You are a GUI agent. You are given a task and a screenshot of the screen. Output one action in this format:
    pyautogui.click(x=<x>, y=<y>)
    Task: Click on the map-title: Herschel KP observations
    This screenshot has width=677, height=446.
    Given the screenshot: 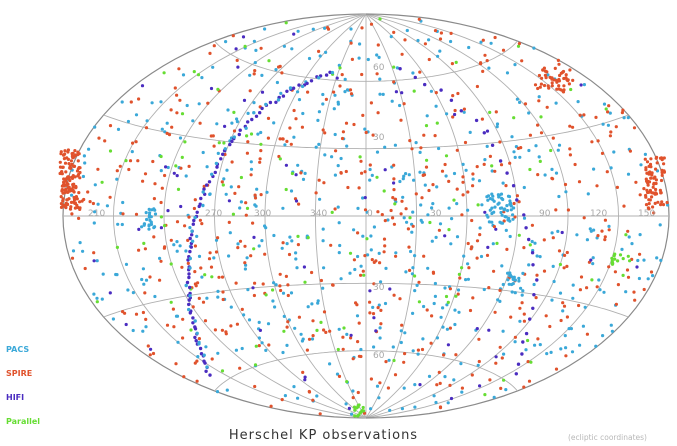 What is the action you would take?
    pyautogui.click(x=338, y=435)
    